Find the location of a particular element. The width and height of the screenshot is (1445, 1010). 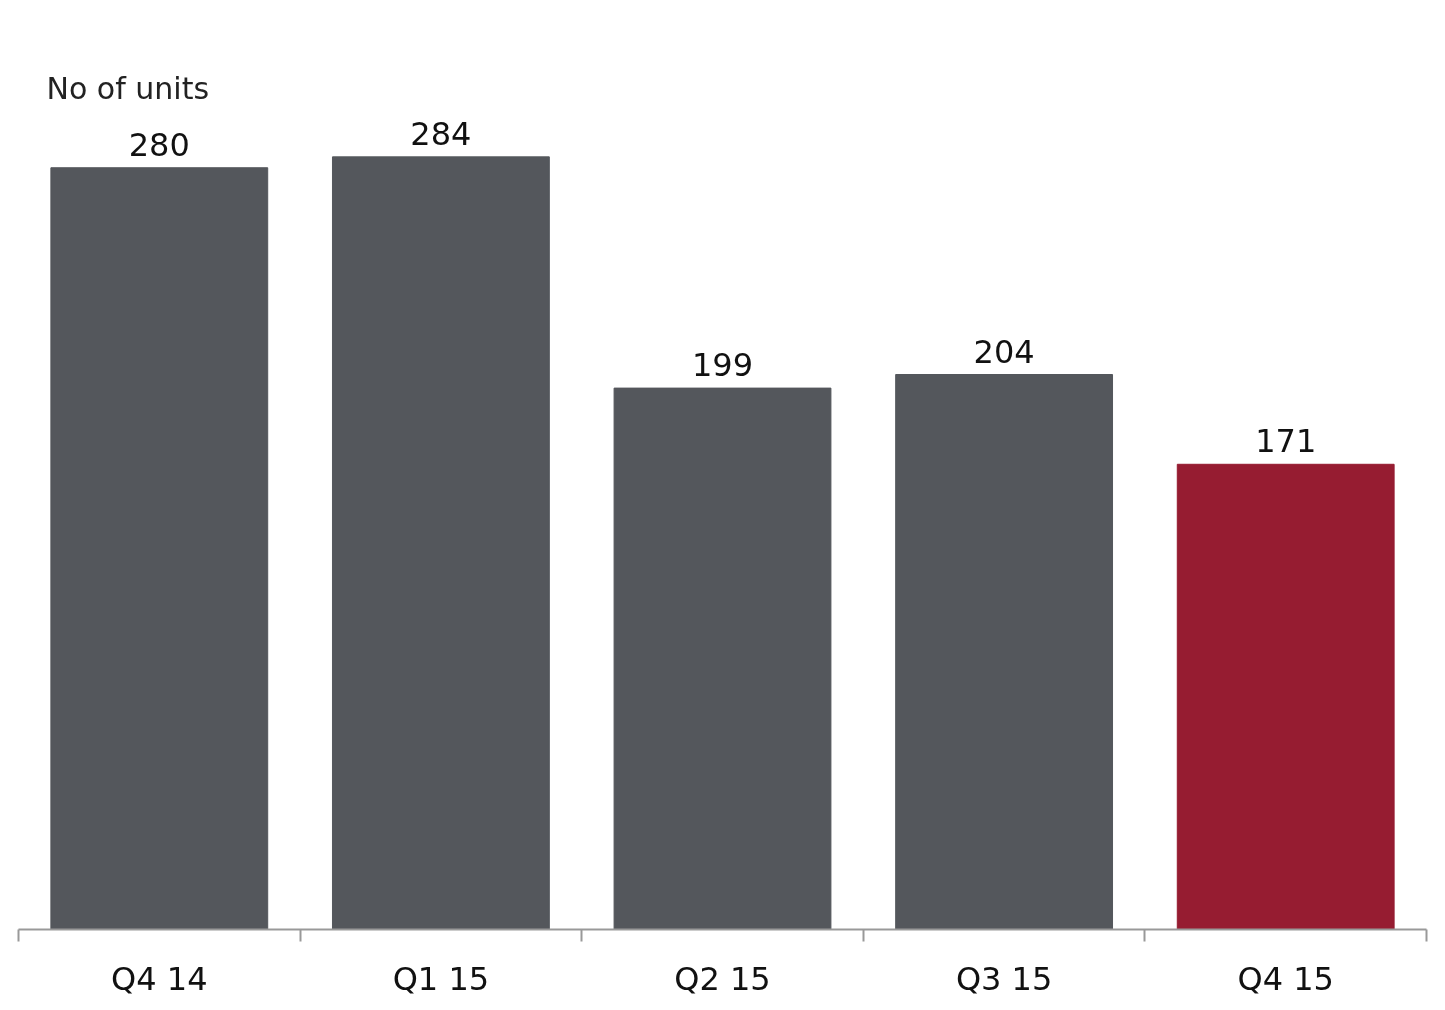

data-label: 204 is located at coordinates (1004, 351).